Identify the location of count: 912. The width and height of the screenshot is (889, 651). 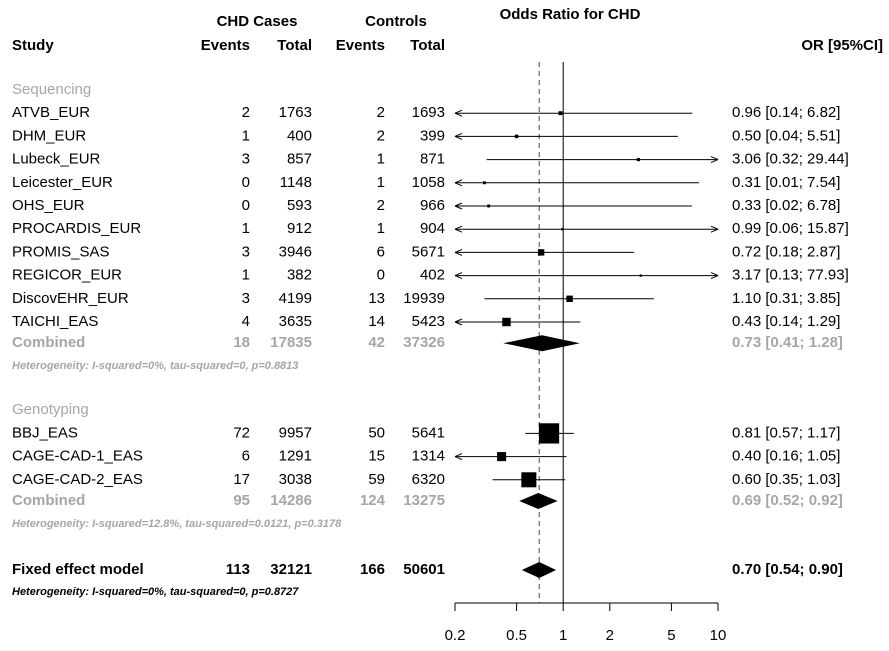
(299, 228).